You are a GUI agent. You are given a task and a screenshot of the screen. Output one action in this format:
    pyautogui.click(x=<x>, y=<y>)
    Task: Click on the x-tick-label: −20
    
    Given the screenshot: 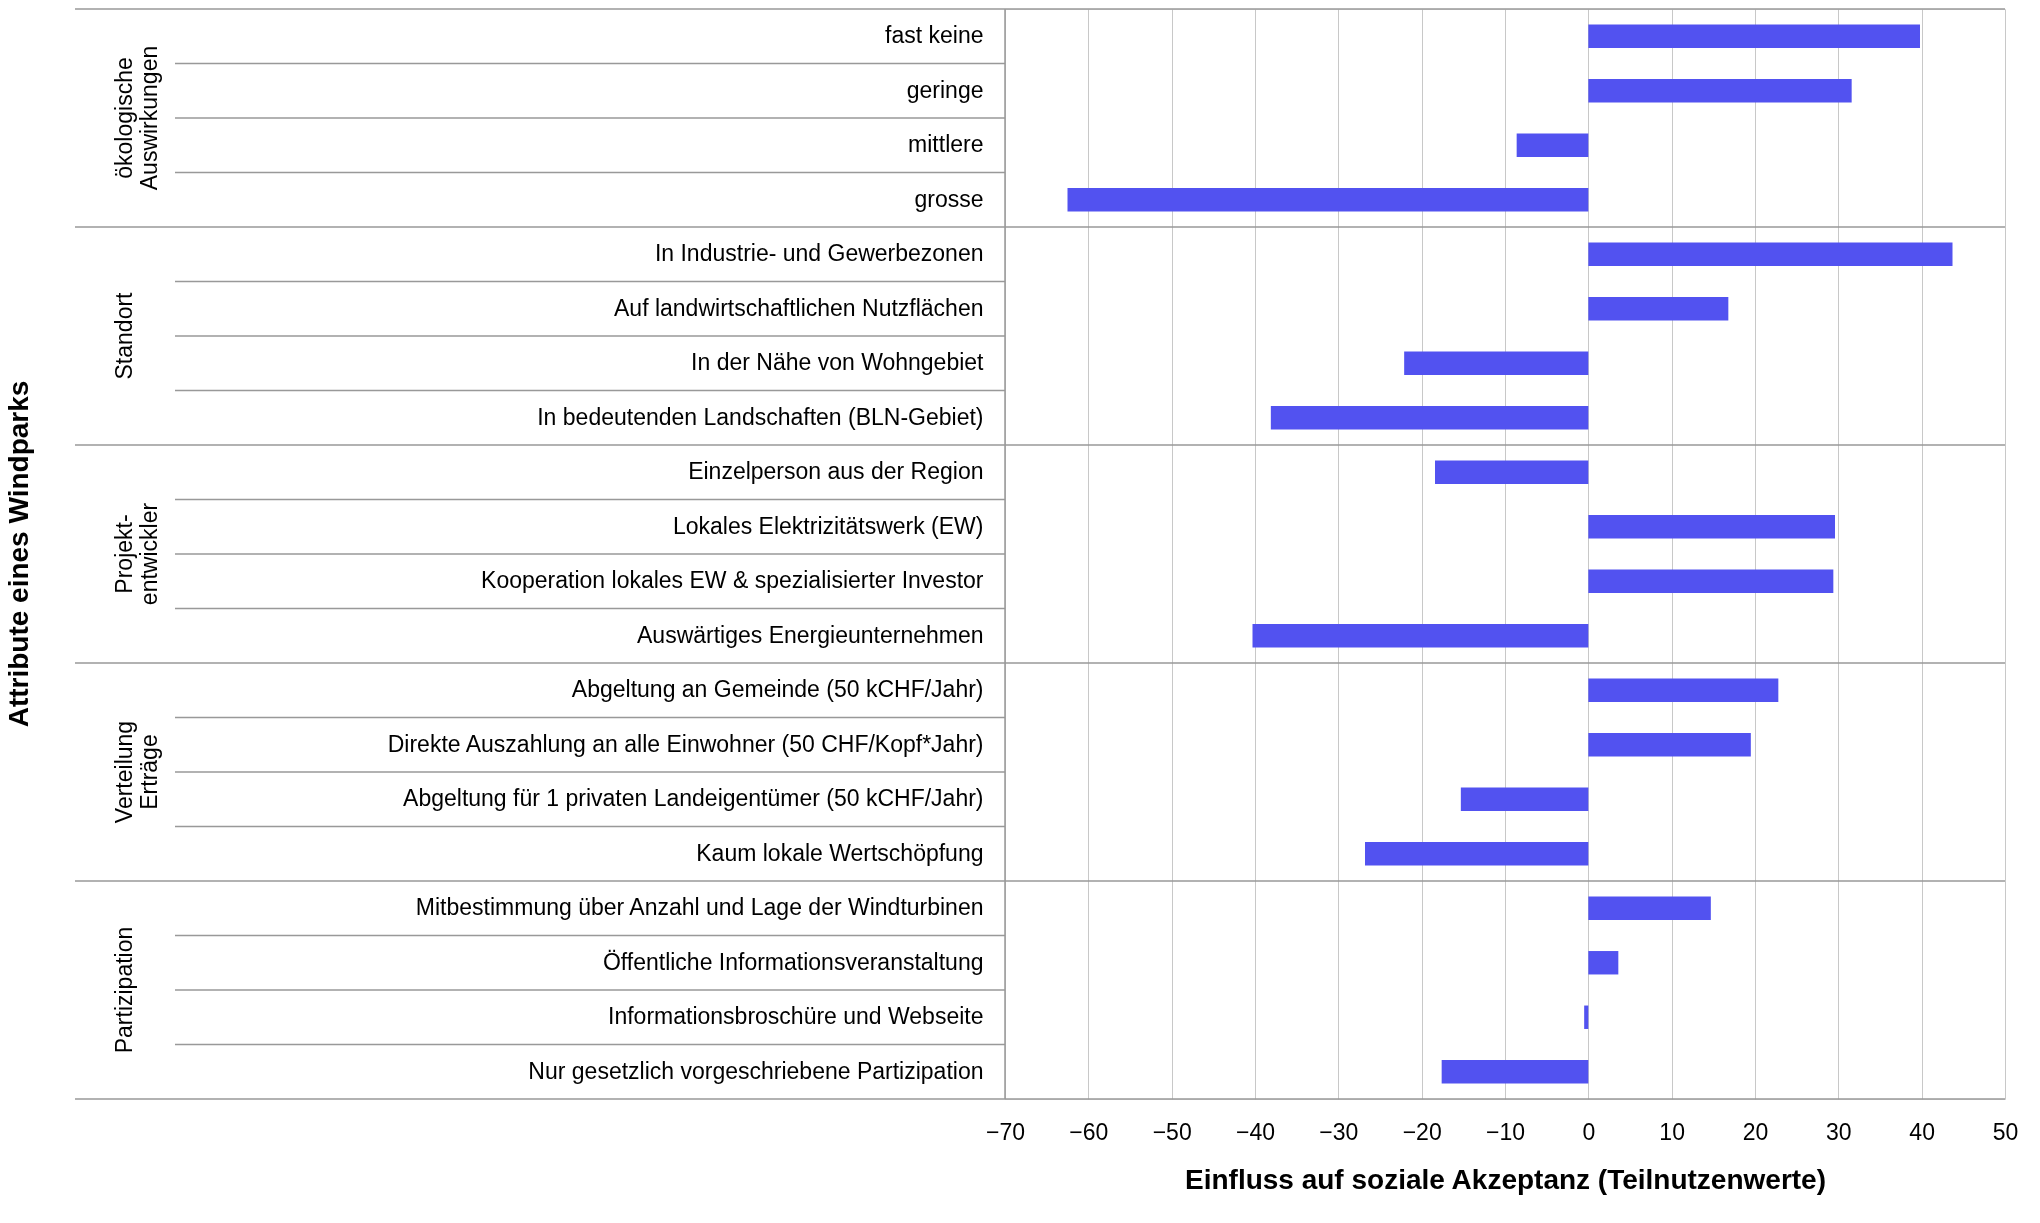 What is the action you would take?
    pyautogui.click(x=1422, y=1131)
    